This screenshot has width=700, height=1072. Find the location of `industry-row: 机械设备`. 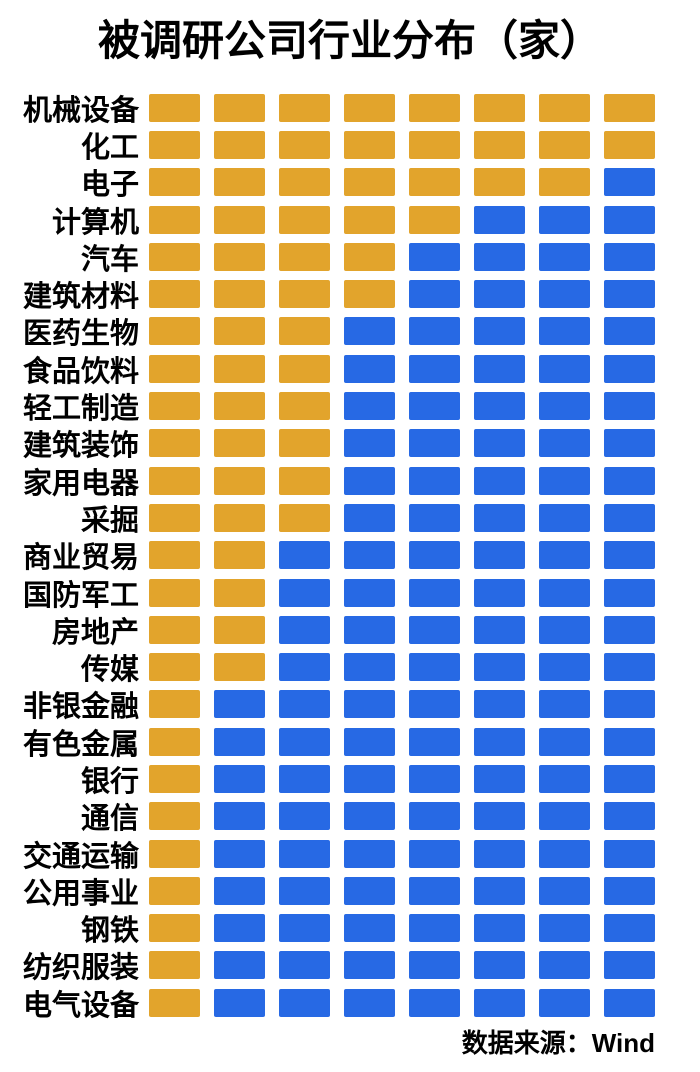

industry-row: 机械设备 is located at coordinates (350, 108).